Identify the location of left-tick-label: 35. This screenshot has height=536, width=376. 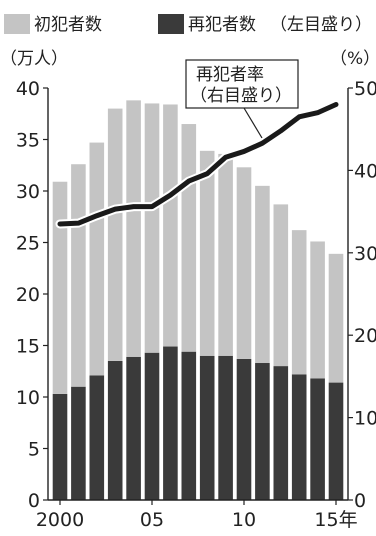
(28, 141).